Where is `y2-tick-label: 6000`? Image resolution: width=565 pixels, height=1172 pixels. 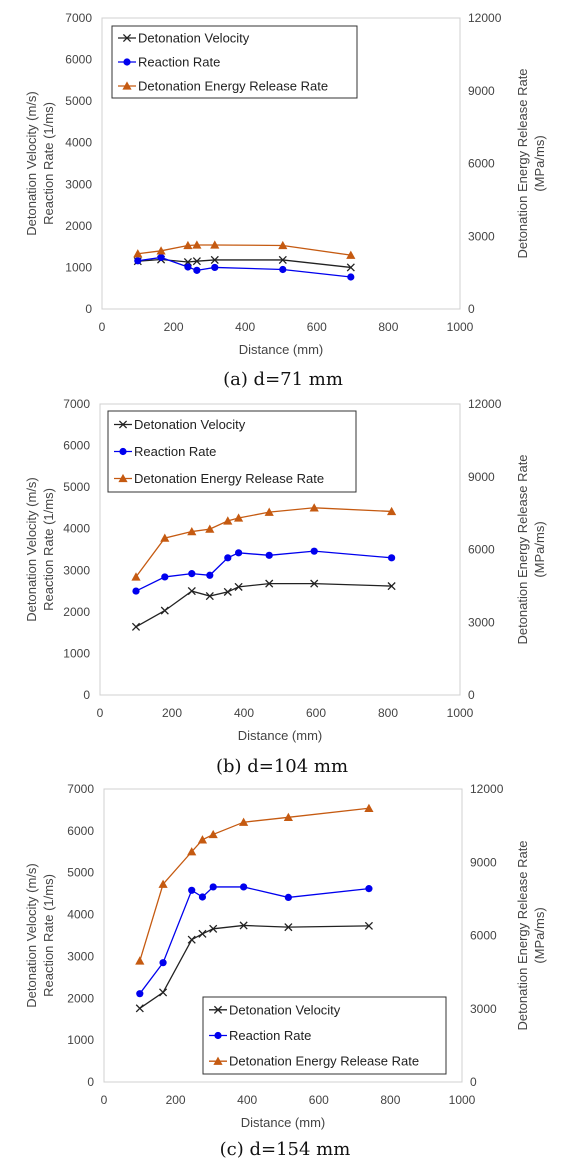
y2-tick-label: 6000 is located at coordinates (481, 550).